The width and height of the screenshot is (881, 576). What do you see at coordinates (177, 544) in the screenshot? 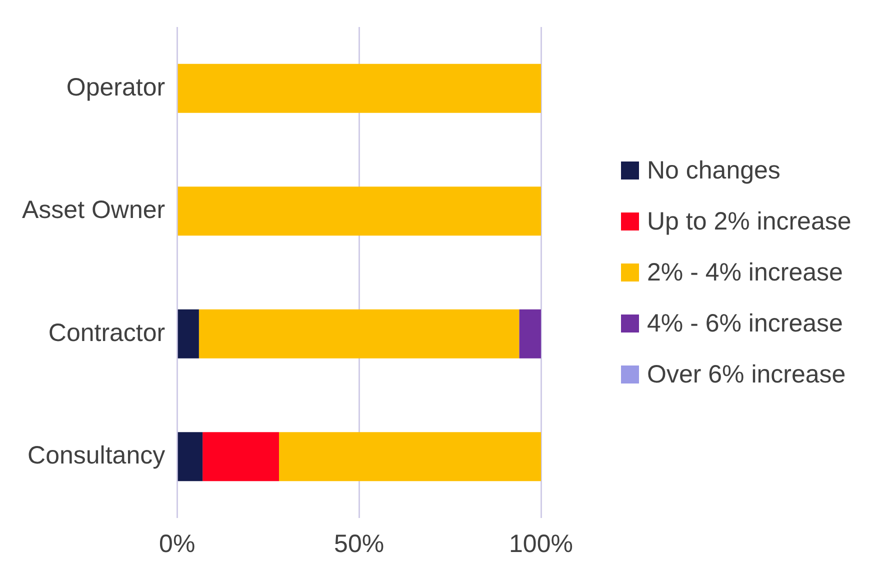
I see `x-tick-label: 0%` at bounding box center [177, 544].